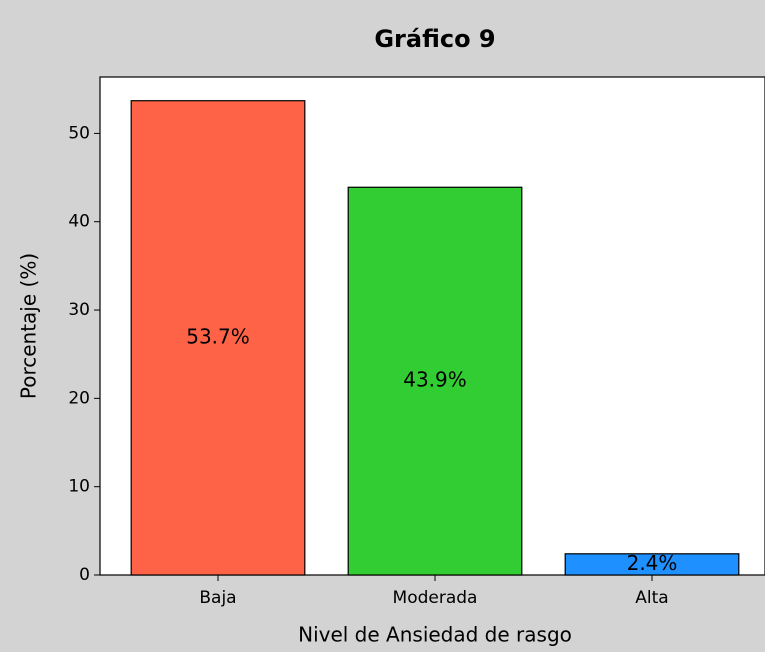 The image size is (765, 652). Describe the element at coordinates (217, 598) in the screenshot. I see `x-tick-label: Baja` at that location.